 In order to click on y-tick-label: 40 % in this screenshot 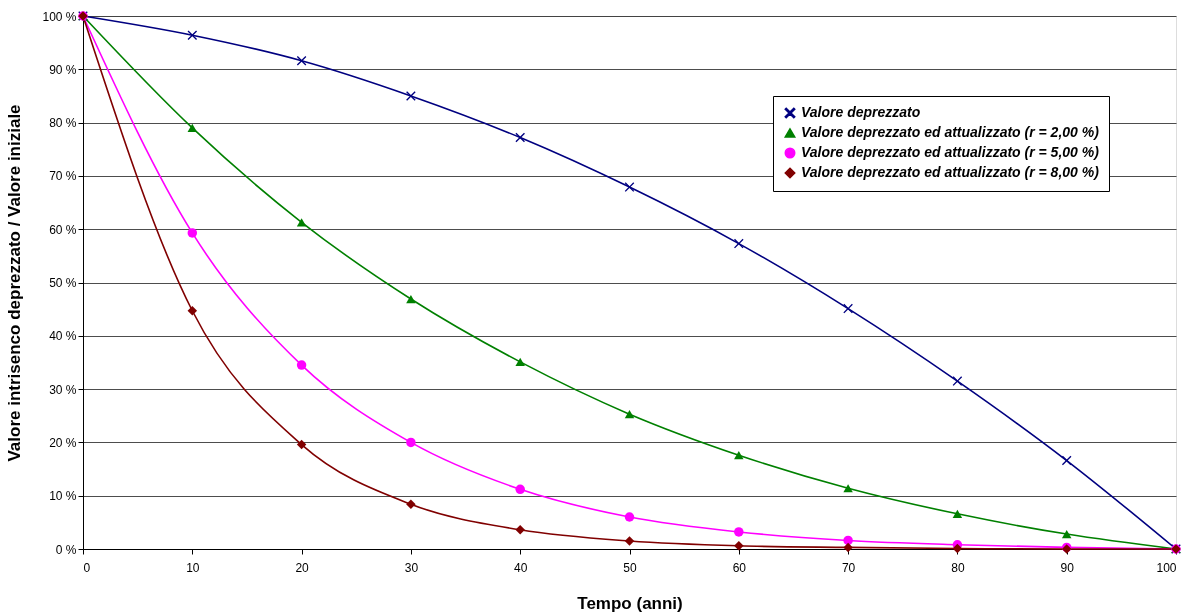, I will do `click(63, 336)`.